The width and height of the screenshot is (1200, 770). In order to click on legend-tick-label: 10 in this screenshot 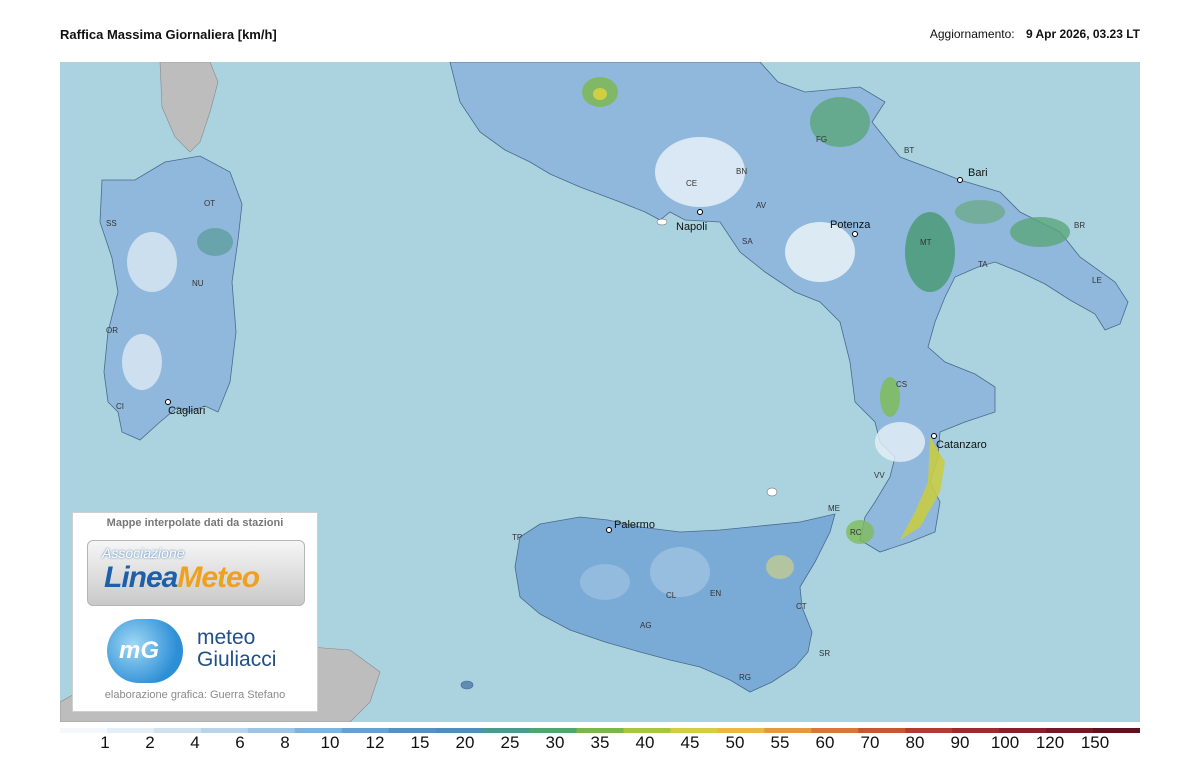, I will do `click(330, 742)`.